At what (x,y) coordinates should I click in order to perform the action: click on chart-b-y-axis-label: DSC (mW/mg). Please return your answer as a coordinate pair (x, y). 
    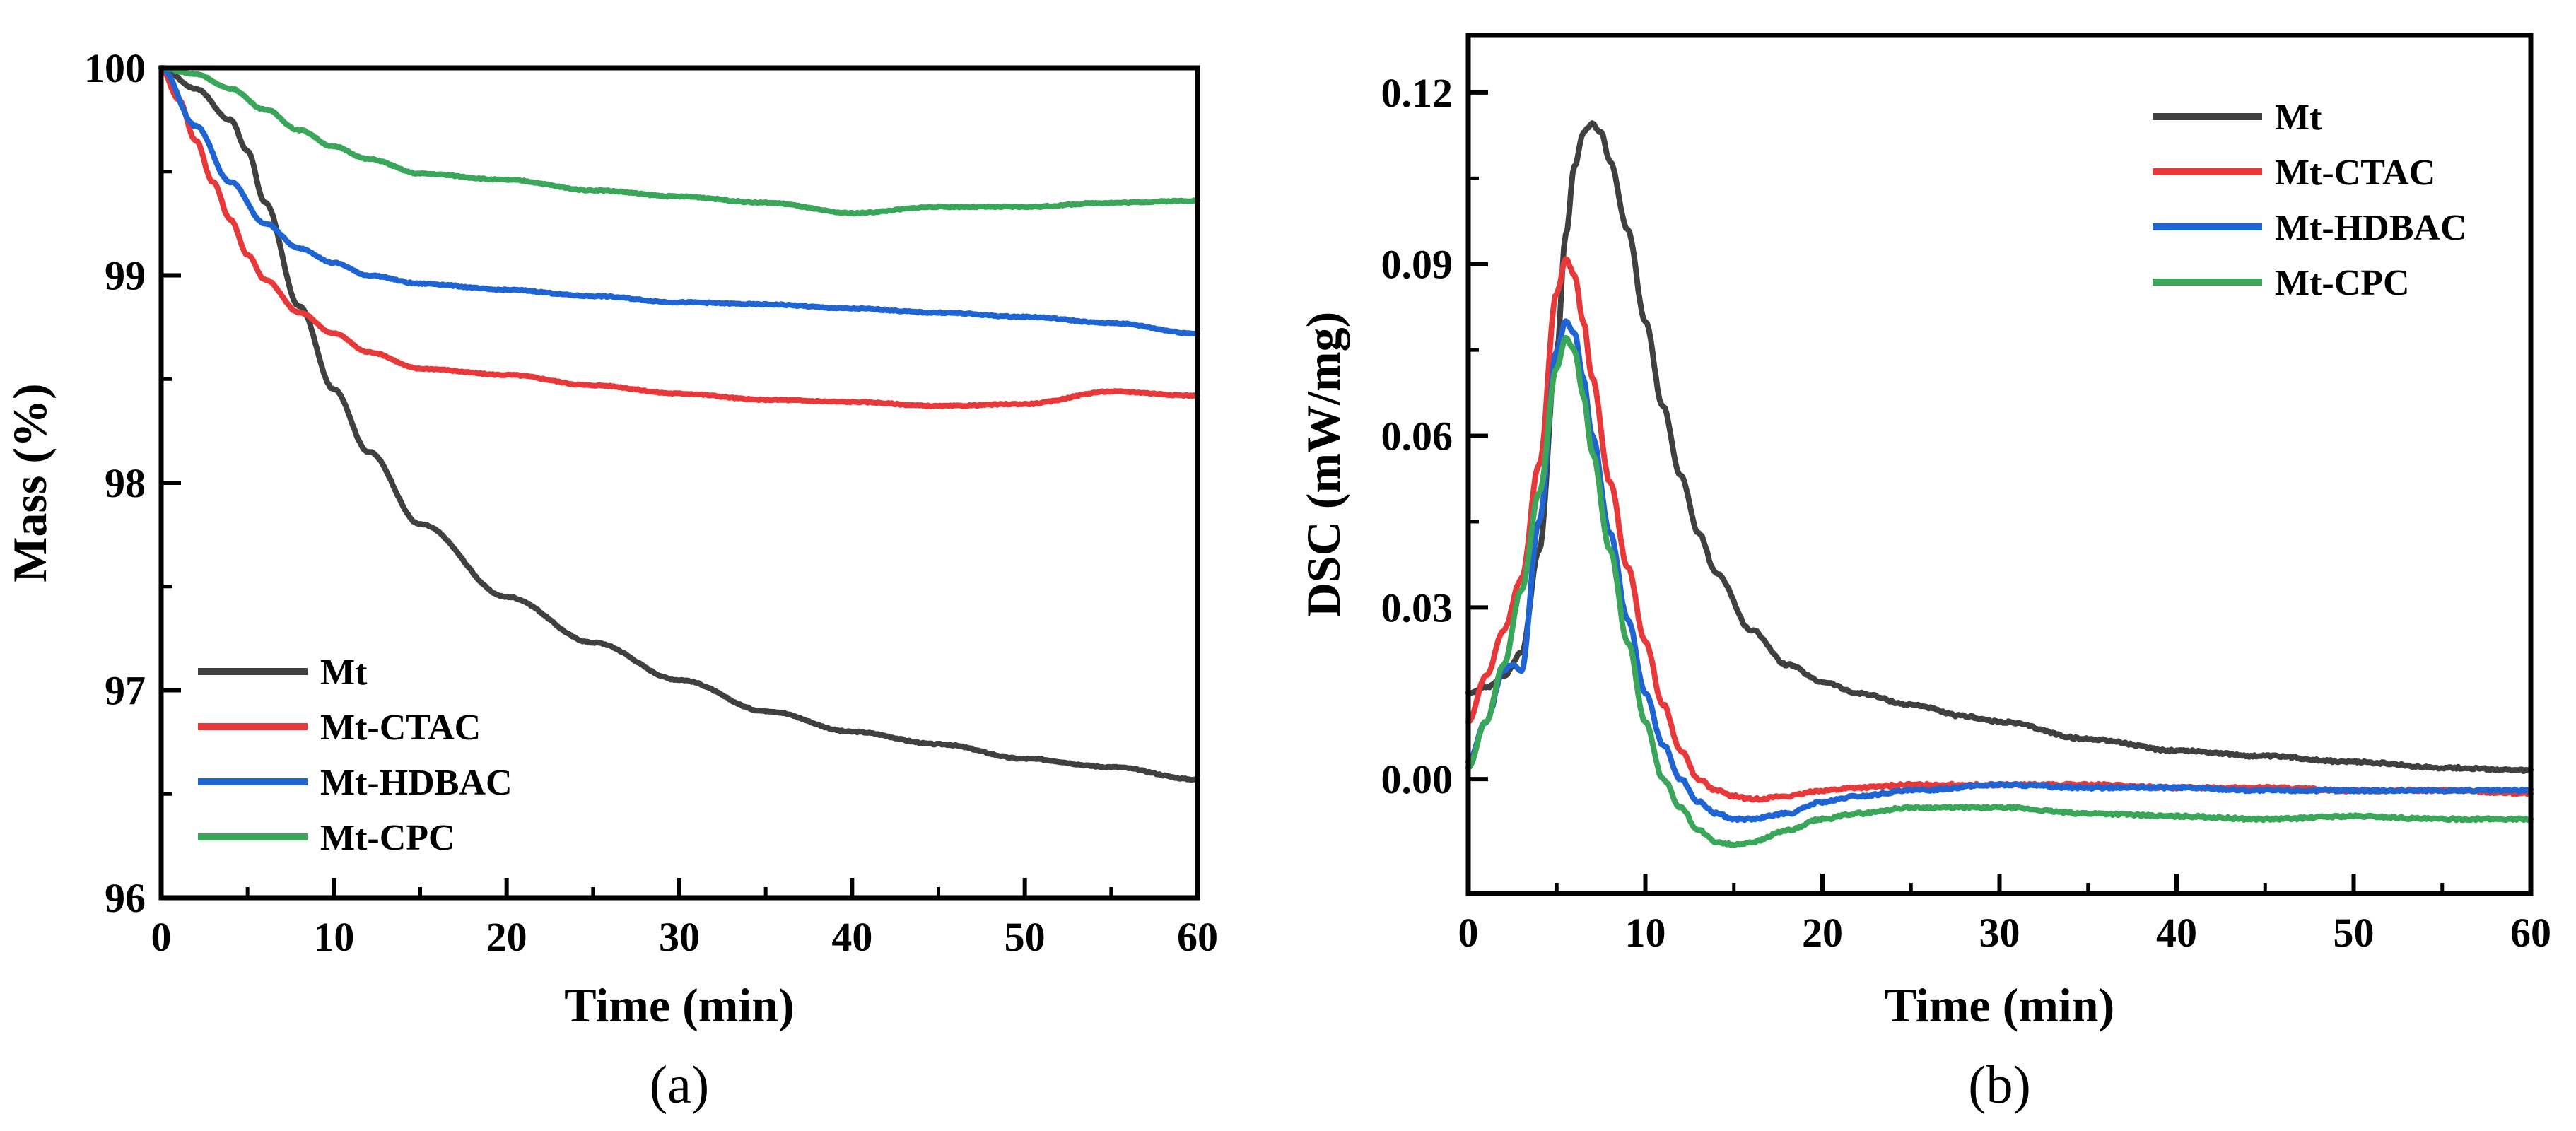
    Looking at the image, I should click on (1323, 465).